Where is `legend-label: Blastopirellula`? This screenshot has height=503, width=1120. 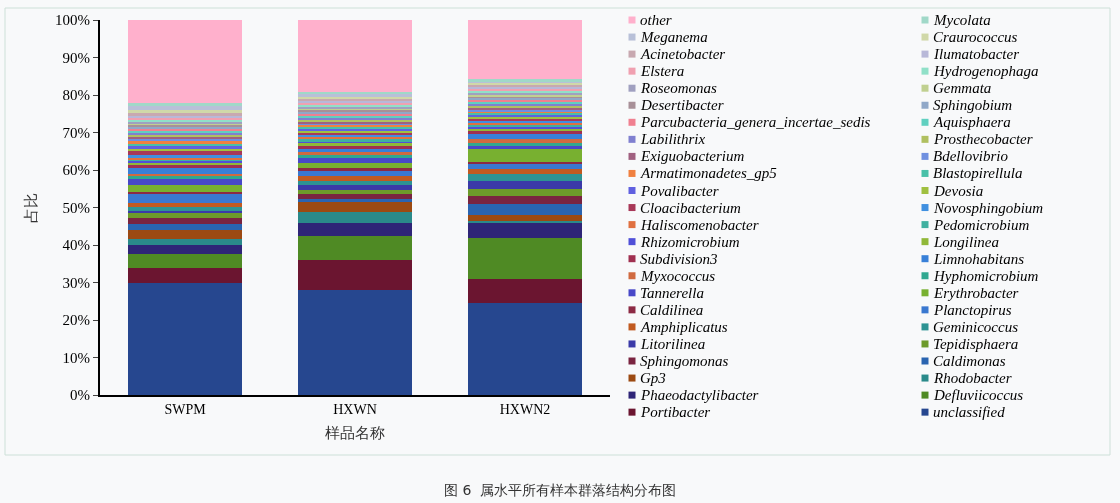 legend-label: Blastopirellula is located at coordinates (978, 173).